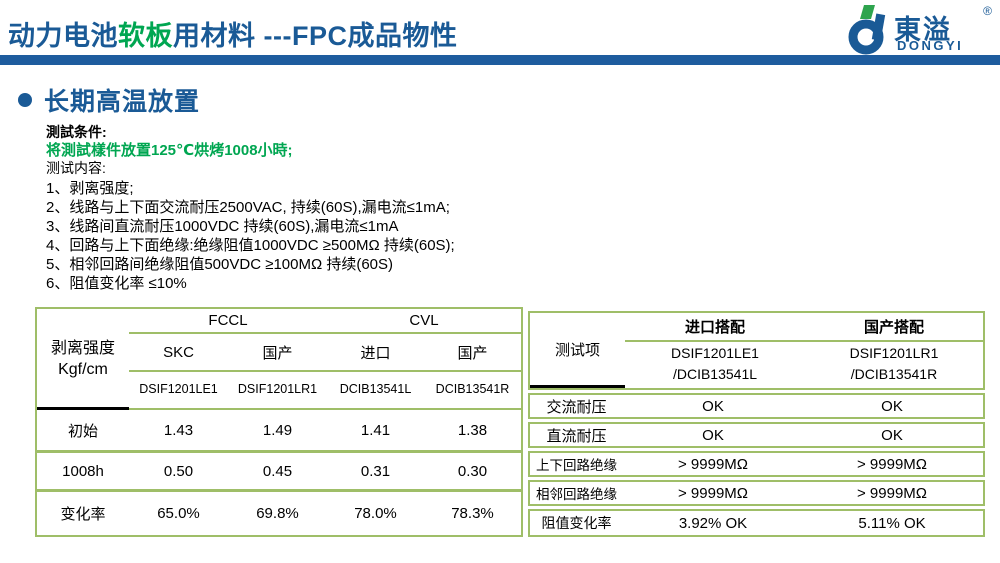 The height and width of the screenshot is (563, 1000). Describe the element at coordinates (220, 264) in the screenshot. I see `test-item-5: 5、相邻回路间绝缘阻值500VDC ≥100MΩ 持续(60S)` at that location.